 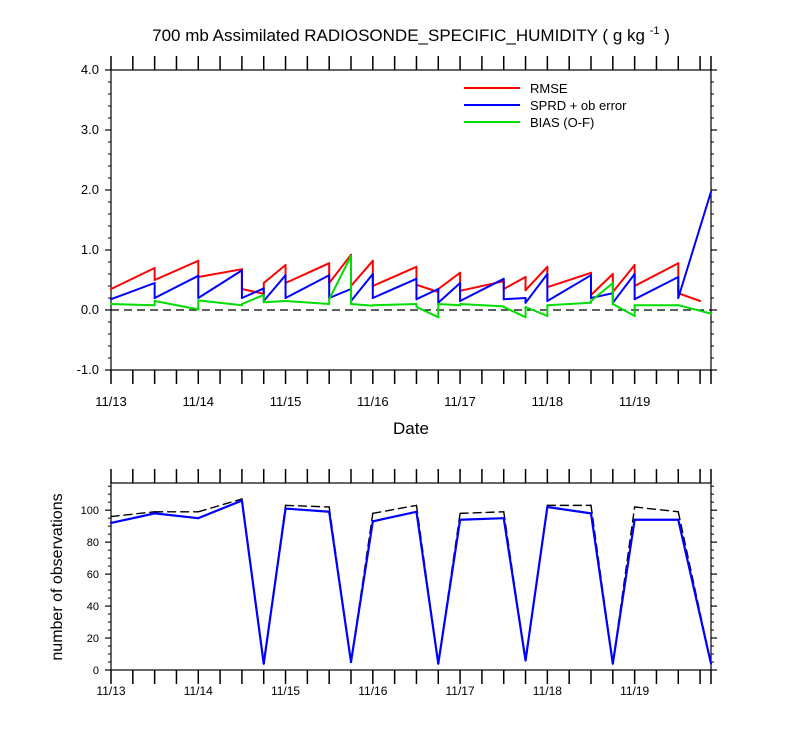 I want to click on y-tick-label: 60, so click(x=93, y=575).